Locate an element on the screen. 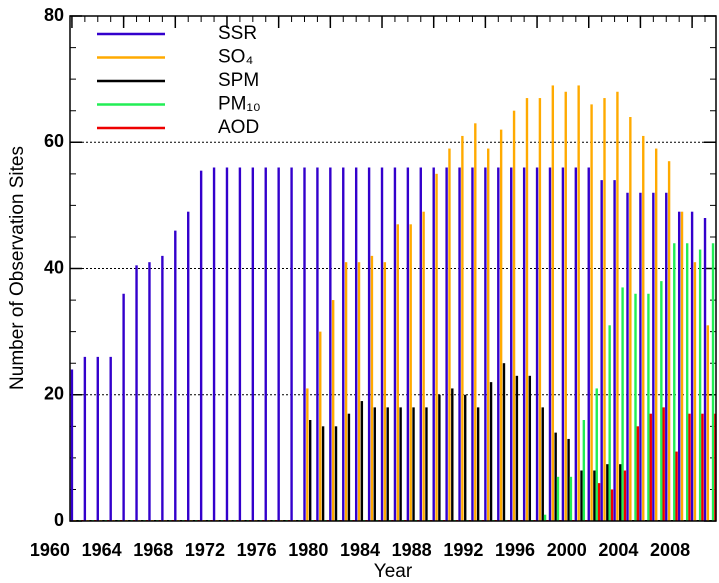  x-tick-label: 1992 is located at coordinates (463, 550).